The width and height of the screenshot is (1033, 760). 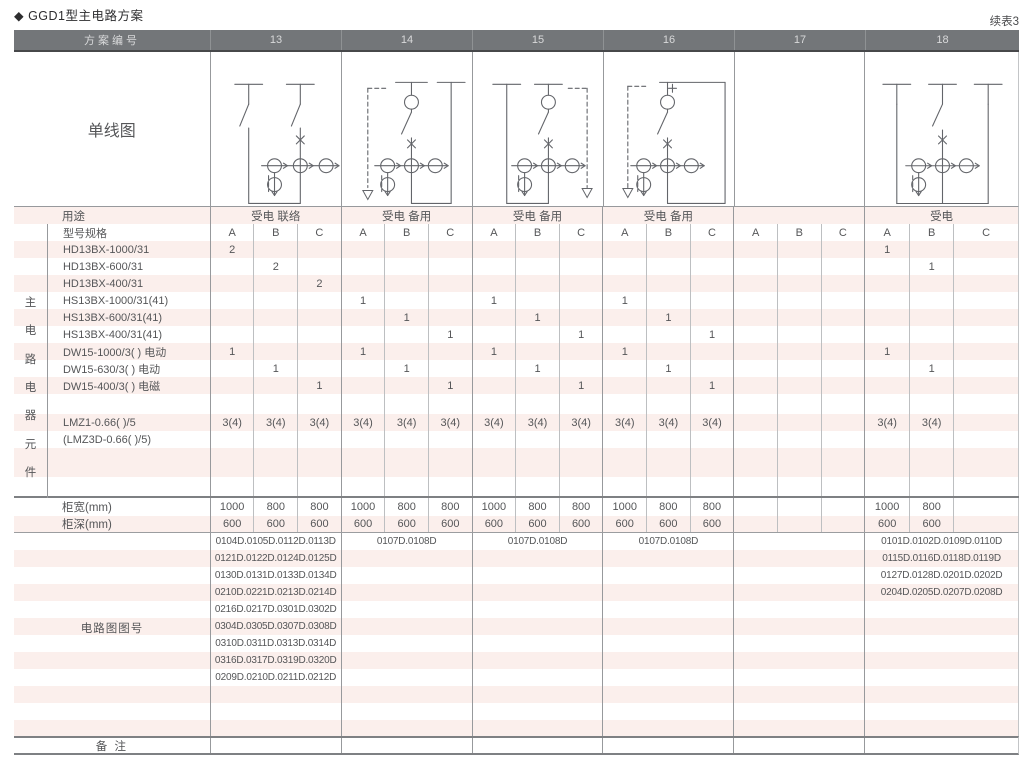 I want to click on side-strip-cell, so click(x=31, y=283).